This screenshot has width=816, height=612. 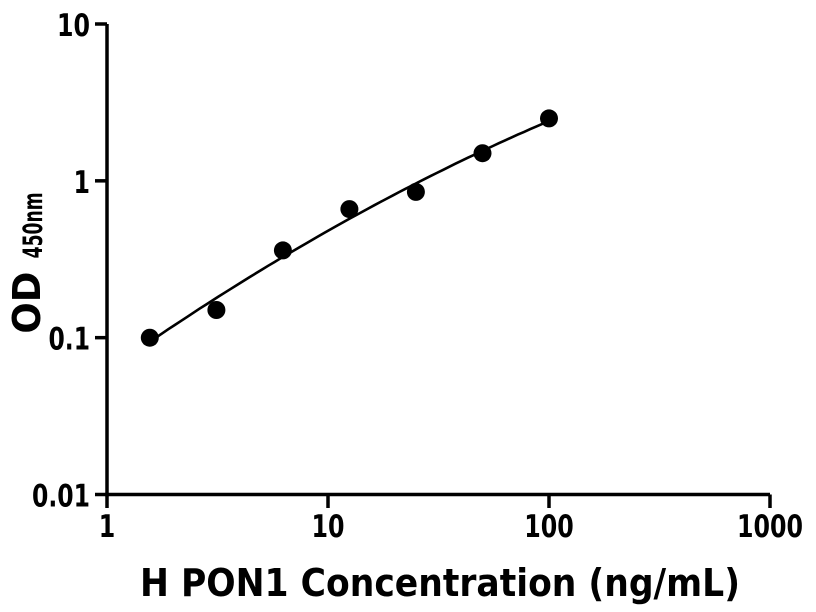 What do you see at coordinates (61, 497) in the screenshot?
I see `y-tick-label: 0.01` at bounding box center [61, 497].